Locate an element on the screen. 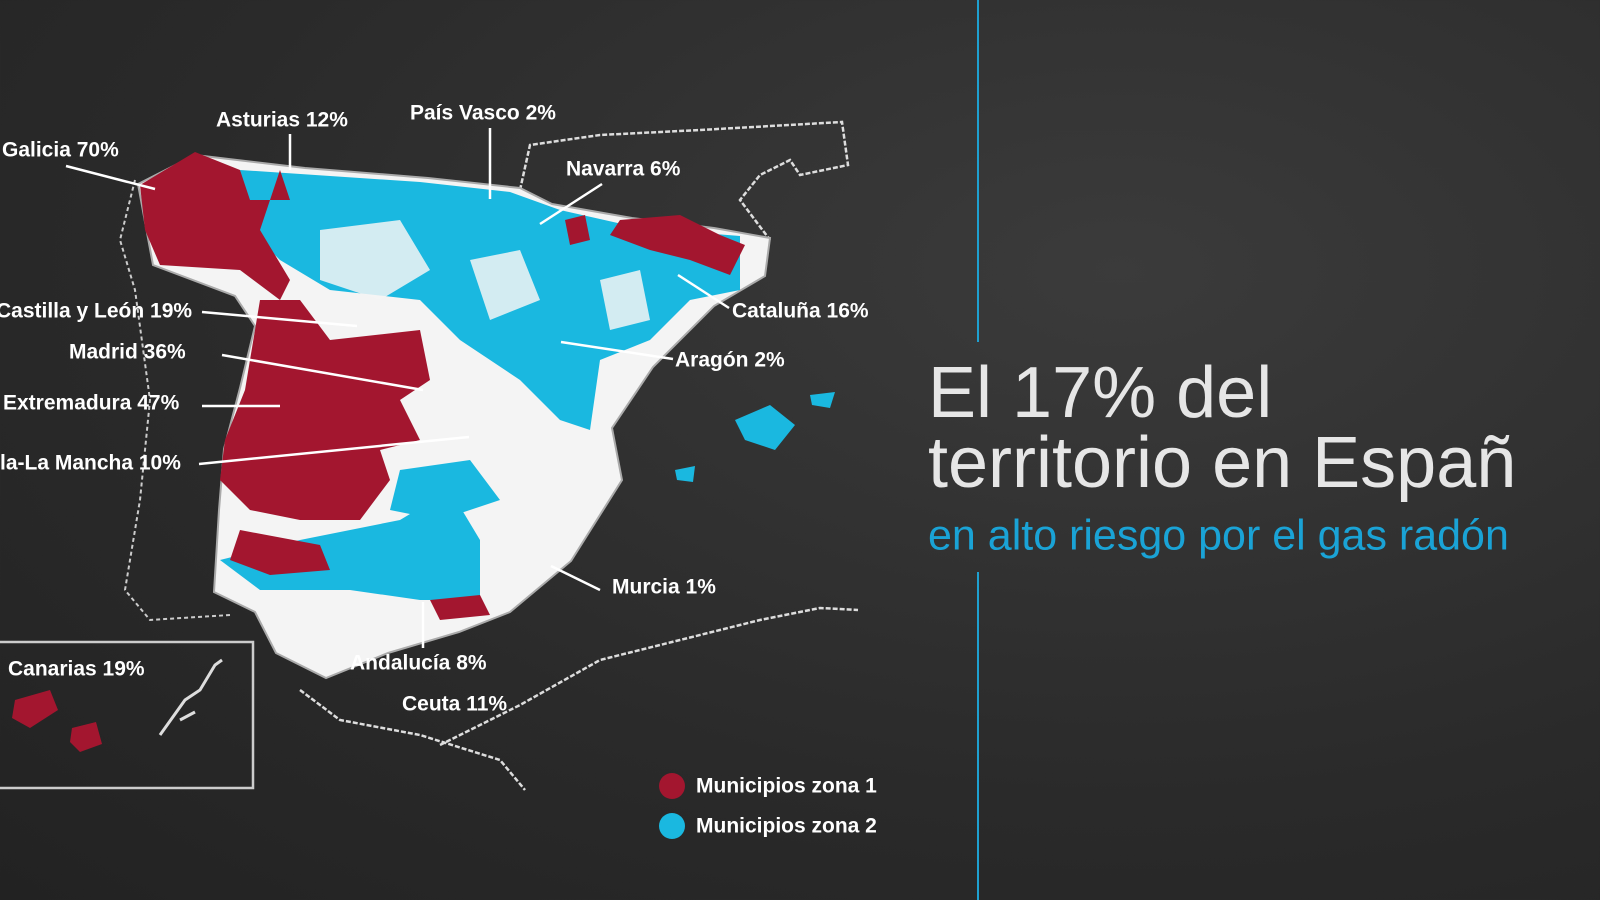 Image resolution: width=1600 pixels, height=900 pixels. zone2-center is located at coordinates (445, 490).